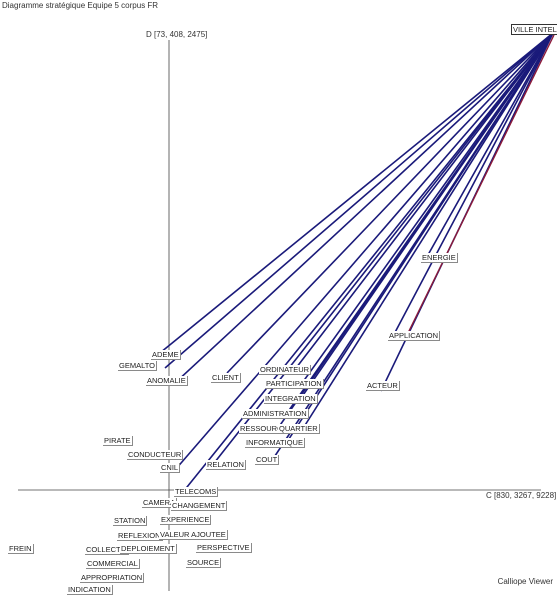 The width and height of the screenshot is (557, 595). I want to click on term-source: SOURCE, so click(204, 563).